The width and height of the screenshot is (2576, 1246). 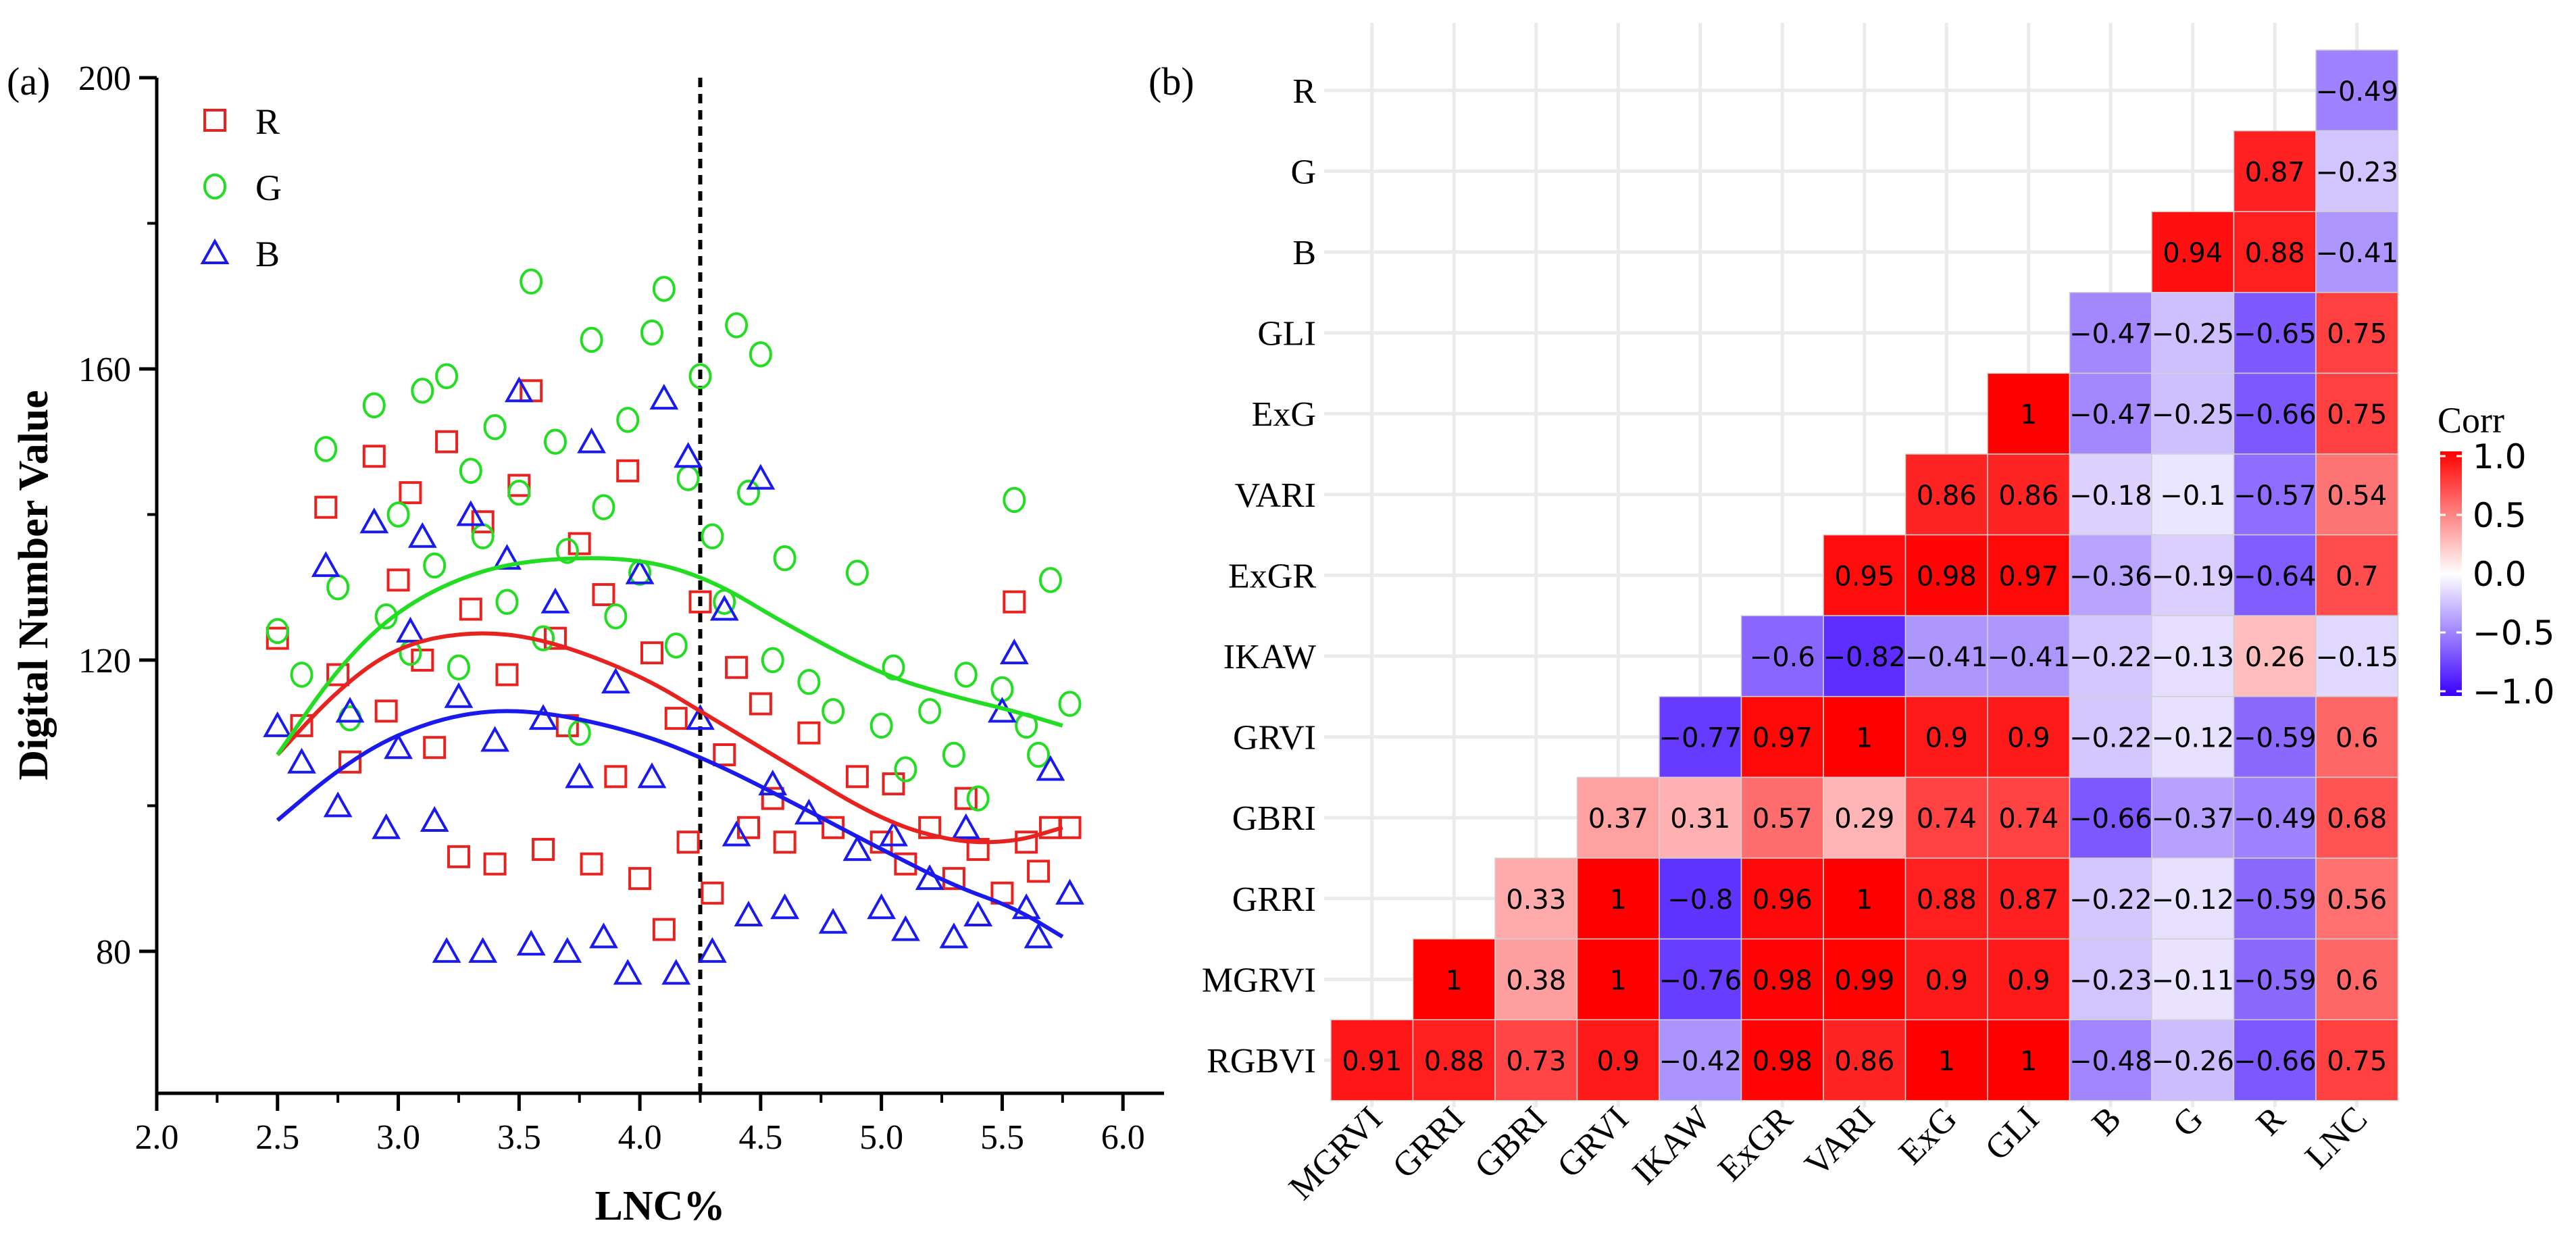 What do you see at coordinates (1947, 900) in the screenshot?
I see `cell-value-label: 0.88` at bounding box center [1947, 900].